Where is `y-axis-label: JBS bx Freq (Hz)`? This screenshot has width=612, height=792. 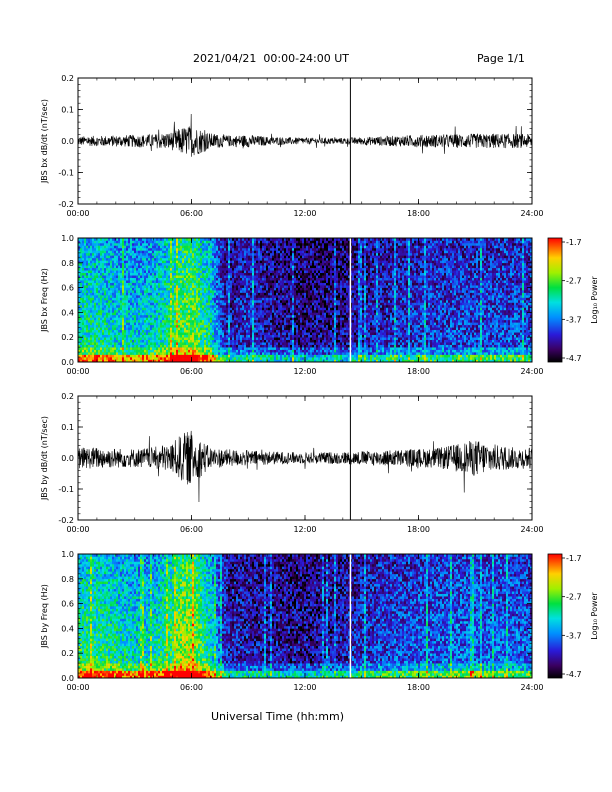 y-axis-label: JBS bx Freq (Hz) is located at coordinates (44, 300).